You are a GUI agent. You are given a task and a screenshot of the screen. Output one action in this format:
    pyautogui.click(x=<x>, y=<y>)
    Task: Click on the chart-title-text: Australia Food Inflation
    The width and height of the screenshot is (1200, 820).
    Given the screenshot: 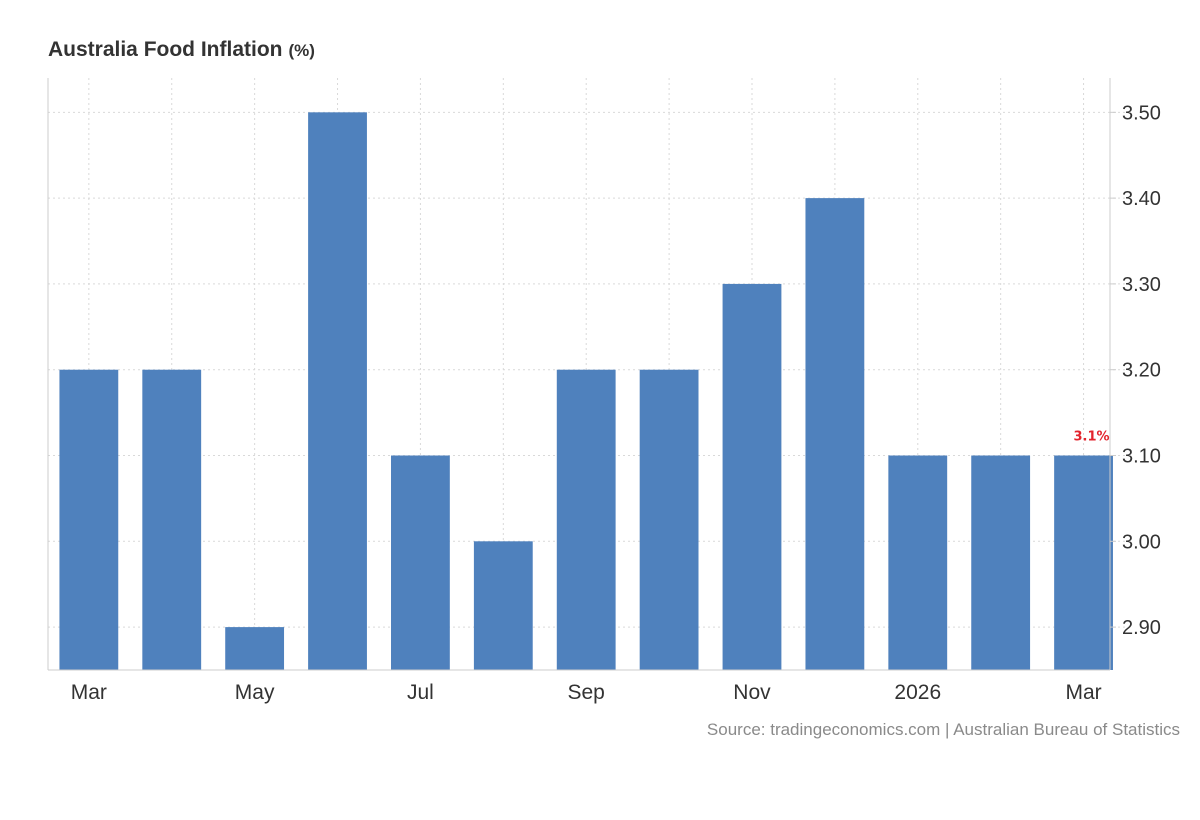 What is the action you would take?
    pyautogui.click(x=165, y=49)
    